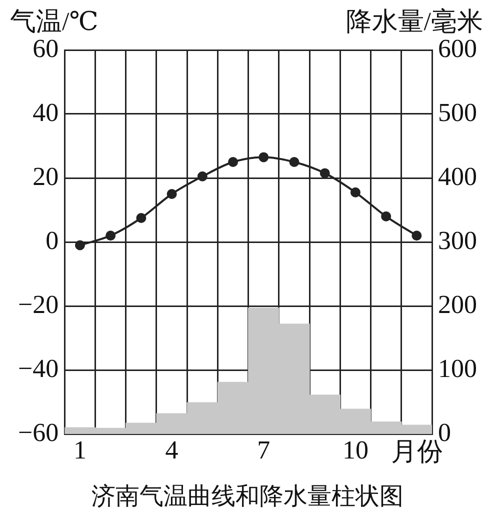 Image resolution: width=495 pixels, height=524 pixels. Describe the element at coordinates (457, 368) in the screenshot. I see `y2-tick-label: 100` at that location.